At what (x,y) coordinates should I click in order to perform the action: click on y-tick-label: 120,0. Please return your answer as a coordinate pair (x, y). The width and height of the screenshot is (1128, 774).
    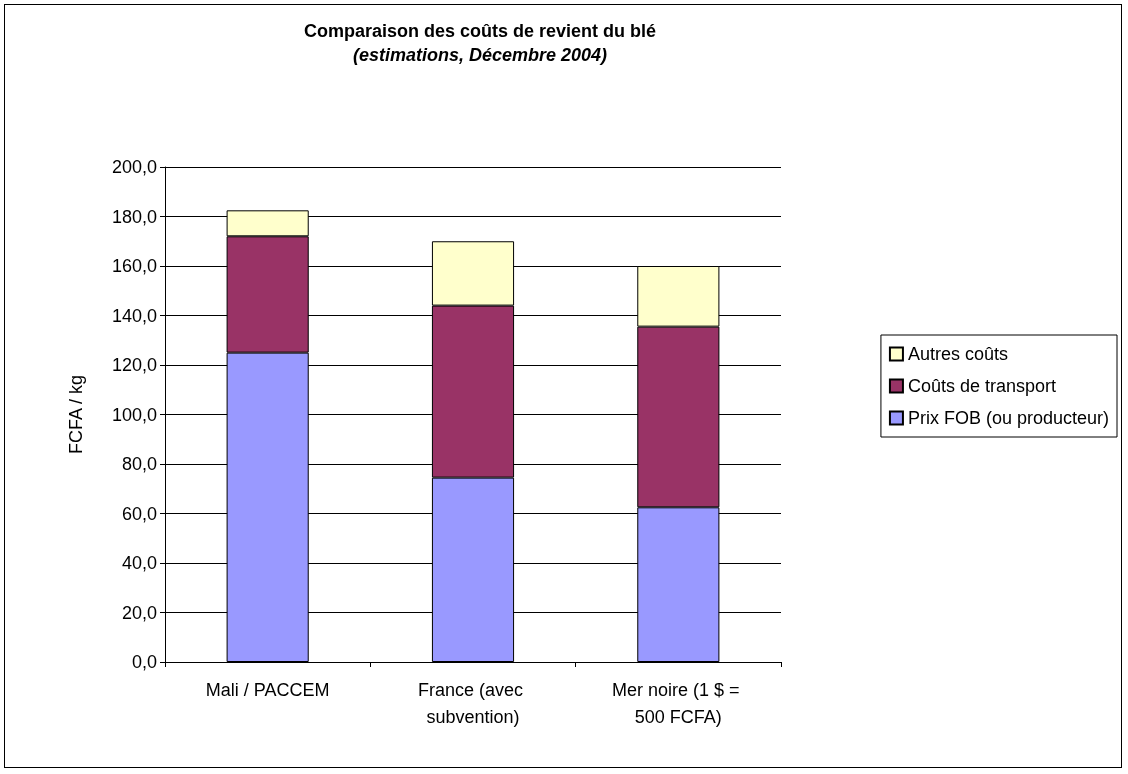
    Looking at the image, I should click on (134, 365).